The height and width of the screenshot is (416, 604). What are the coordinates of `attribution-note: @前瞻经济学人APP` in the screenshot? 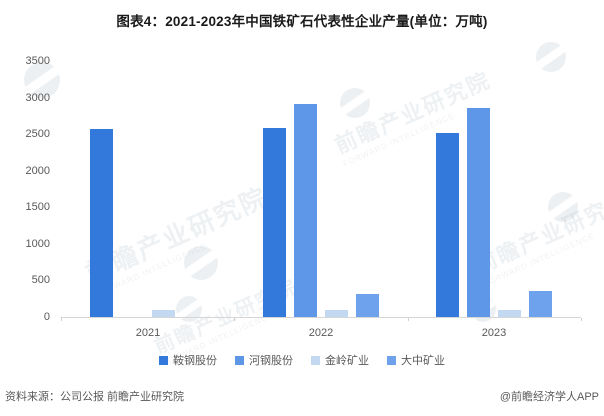 It's located at (549, 397).